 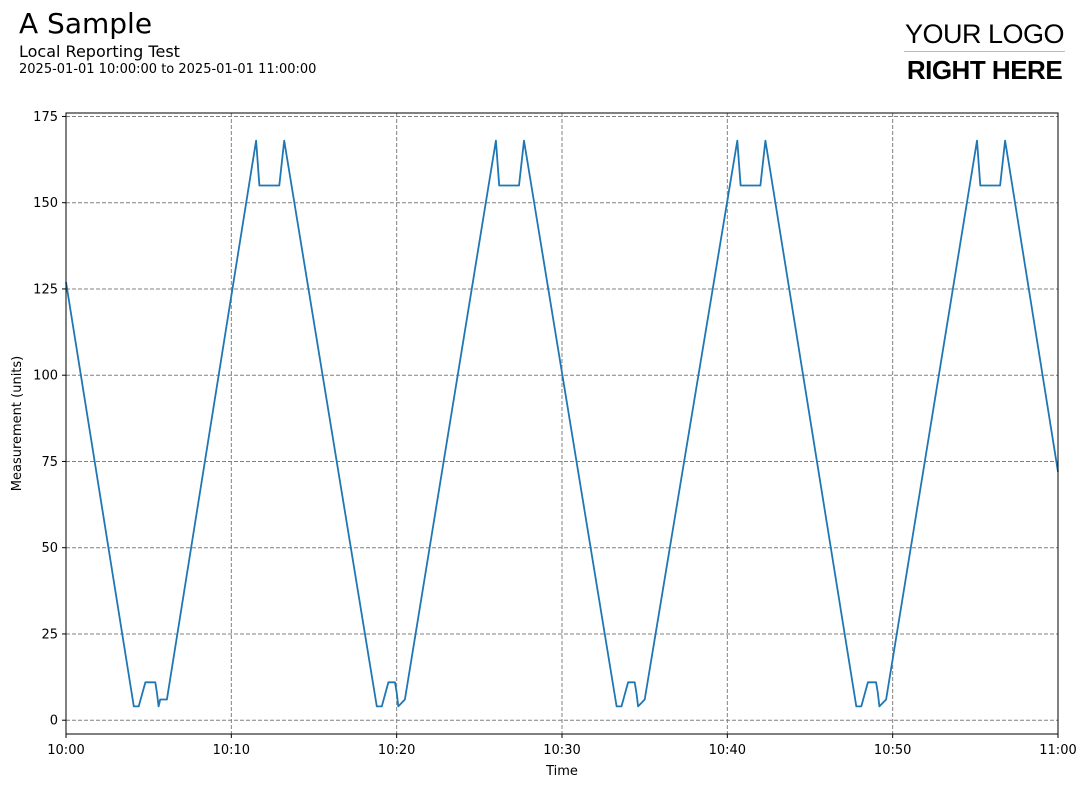 I want to click on y-tick-label: 75, so click(x=49, y=462).